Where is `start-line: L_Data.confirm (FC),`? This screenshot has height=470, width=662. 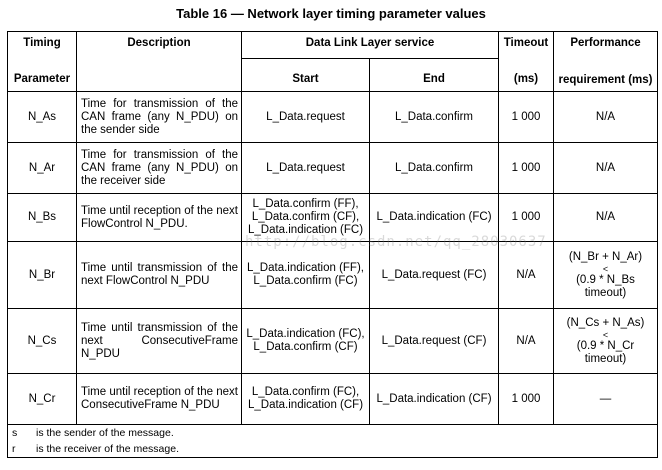 start-line: L_Data.confirm (FC), is located at coordinates (305, 392).